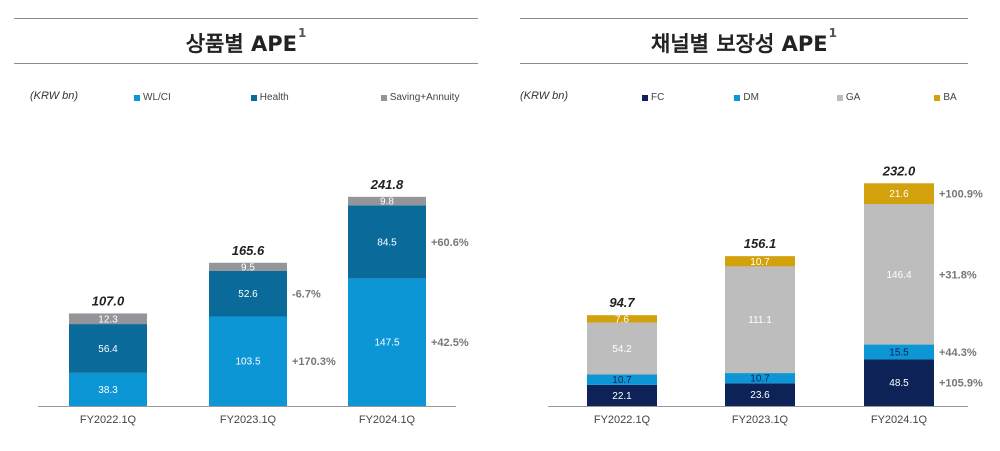  Describe the element at coordinates (899, 420) in the screenshot. I see `channel-x-tick-3: FY2024.1Q` at that location.